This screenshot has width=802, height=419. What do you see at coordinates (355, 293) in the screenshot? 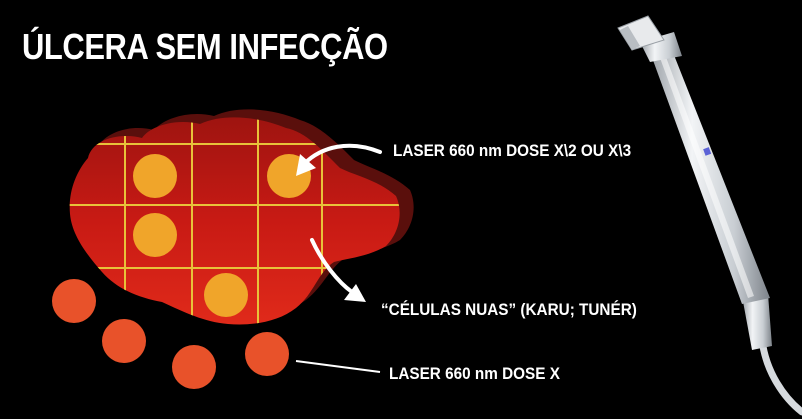
I see `arrow-head-mid` at bounding box center [355, 293].